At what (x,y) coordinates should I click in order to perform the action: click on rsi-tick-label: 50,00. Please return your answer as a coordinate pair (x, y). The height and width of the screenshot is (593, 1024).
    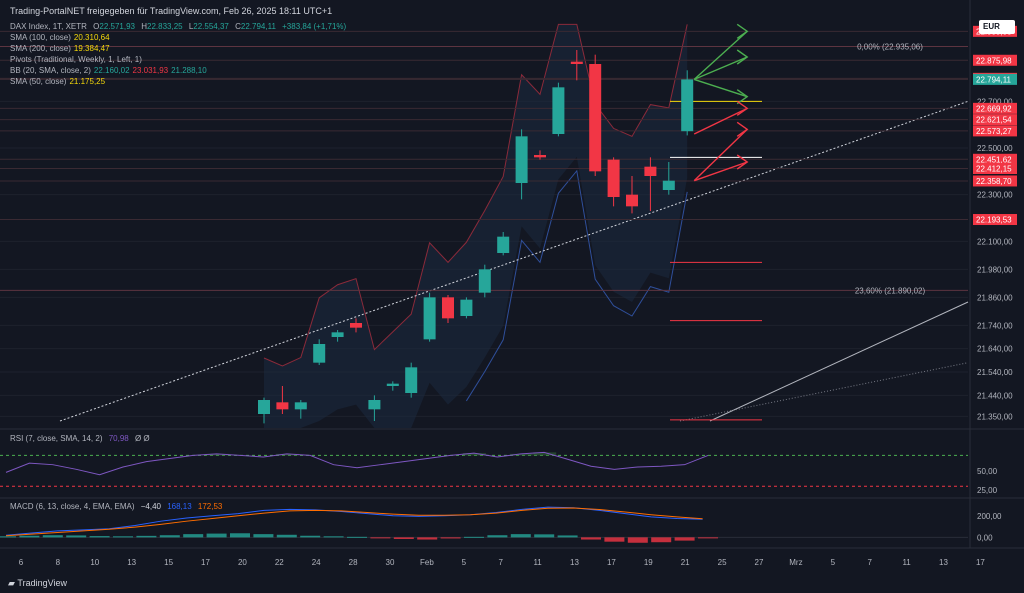
    Looking at the image, I should click on (987, 471).